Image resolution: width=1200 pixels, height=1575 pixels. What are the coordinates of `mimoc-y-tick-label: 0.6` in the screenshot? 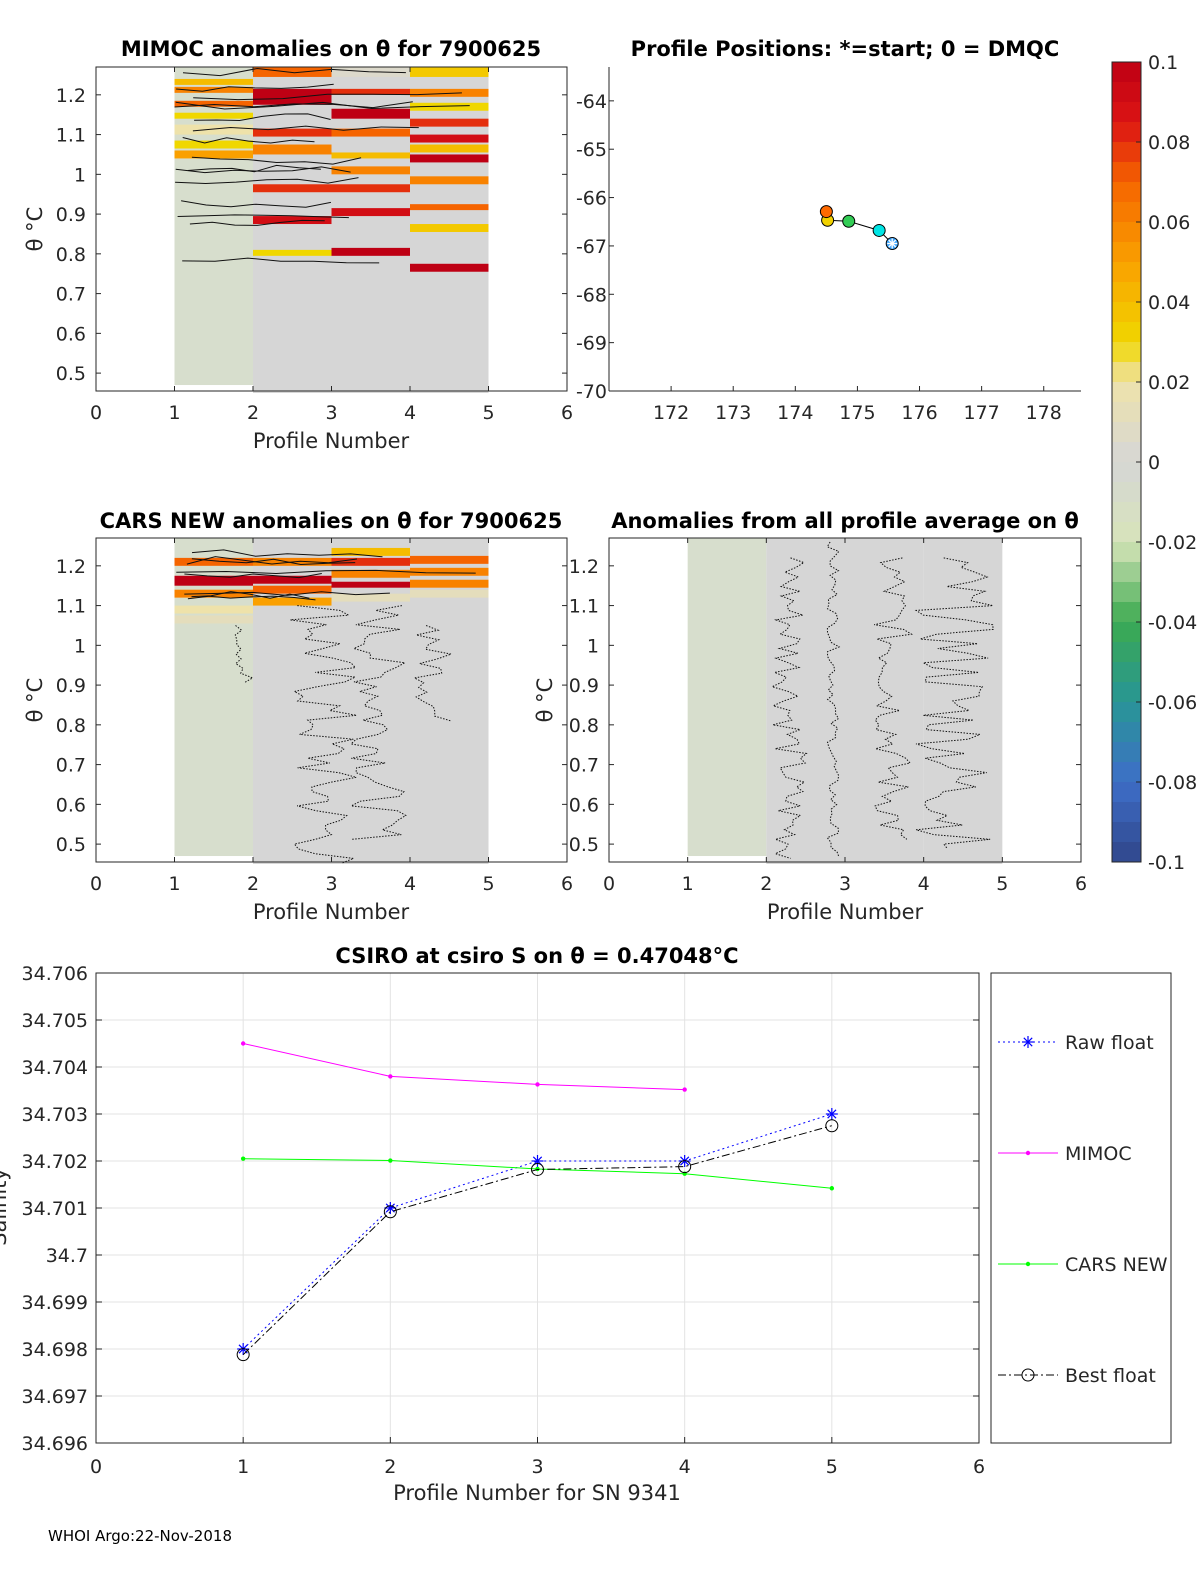 It's located at (71, 334).